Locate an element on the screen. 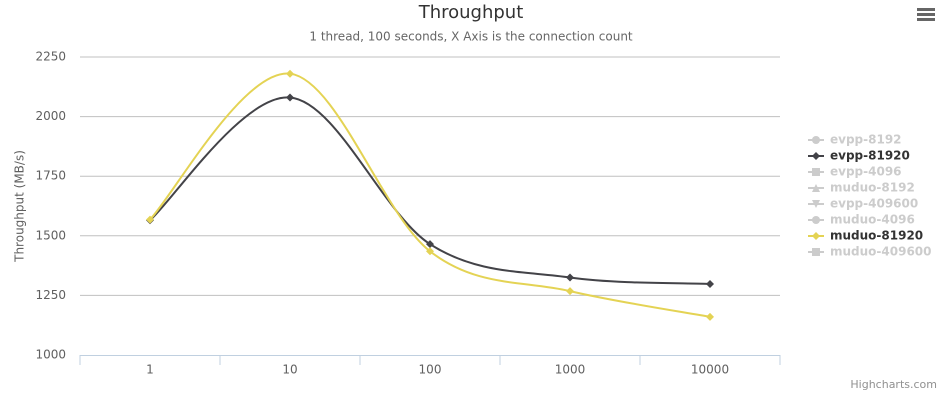 The width and height of the screenshot is (948, 405). menu-button is located at coordinates (926, 14).